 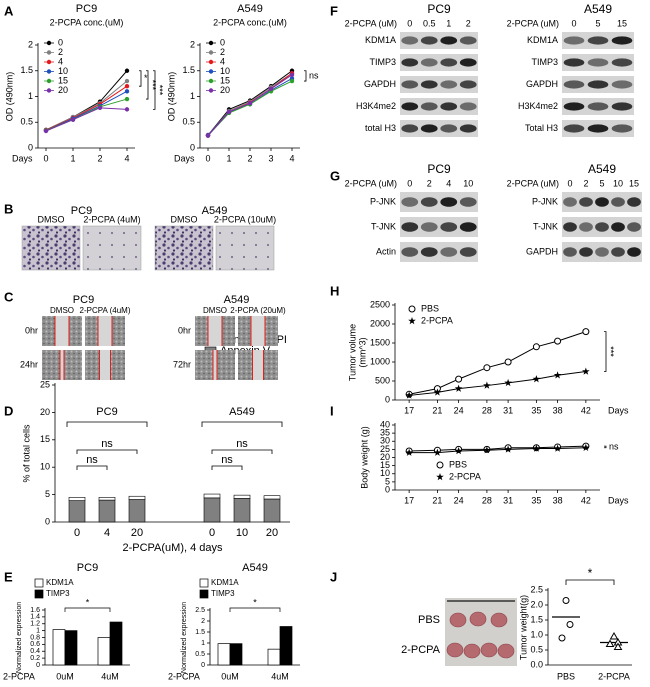 I want to click on lane-label: 10, so click(x=618, y=183).